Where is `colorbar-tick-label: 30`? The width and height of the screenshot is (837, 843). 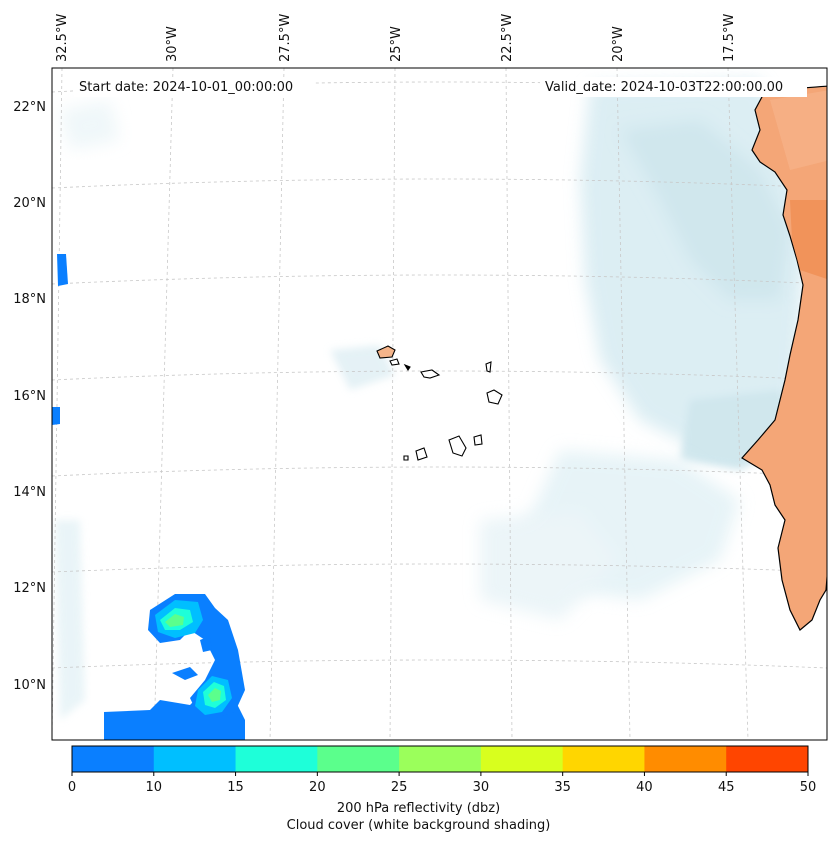
colorbar-tick-label: 30 is located at coordinates (481, 787).